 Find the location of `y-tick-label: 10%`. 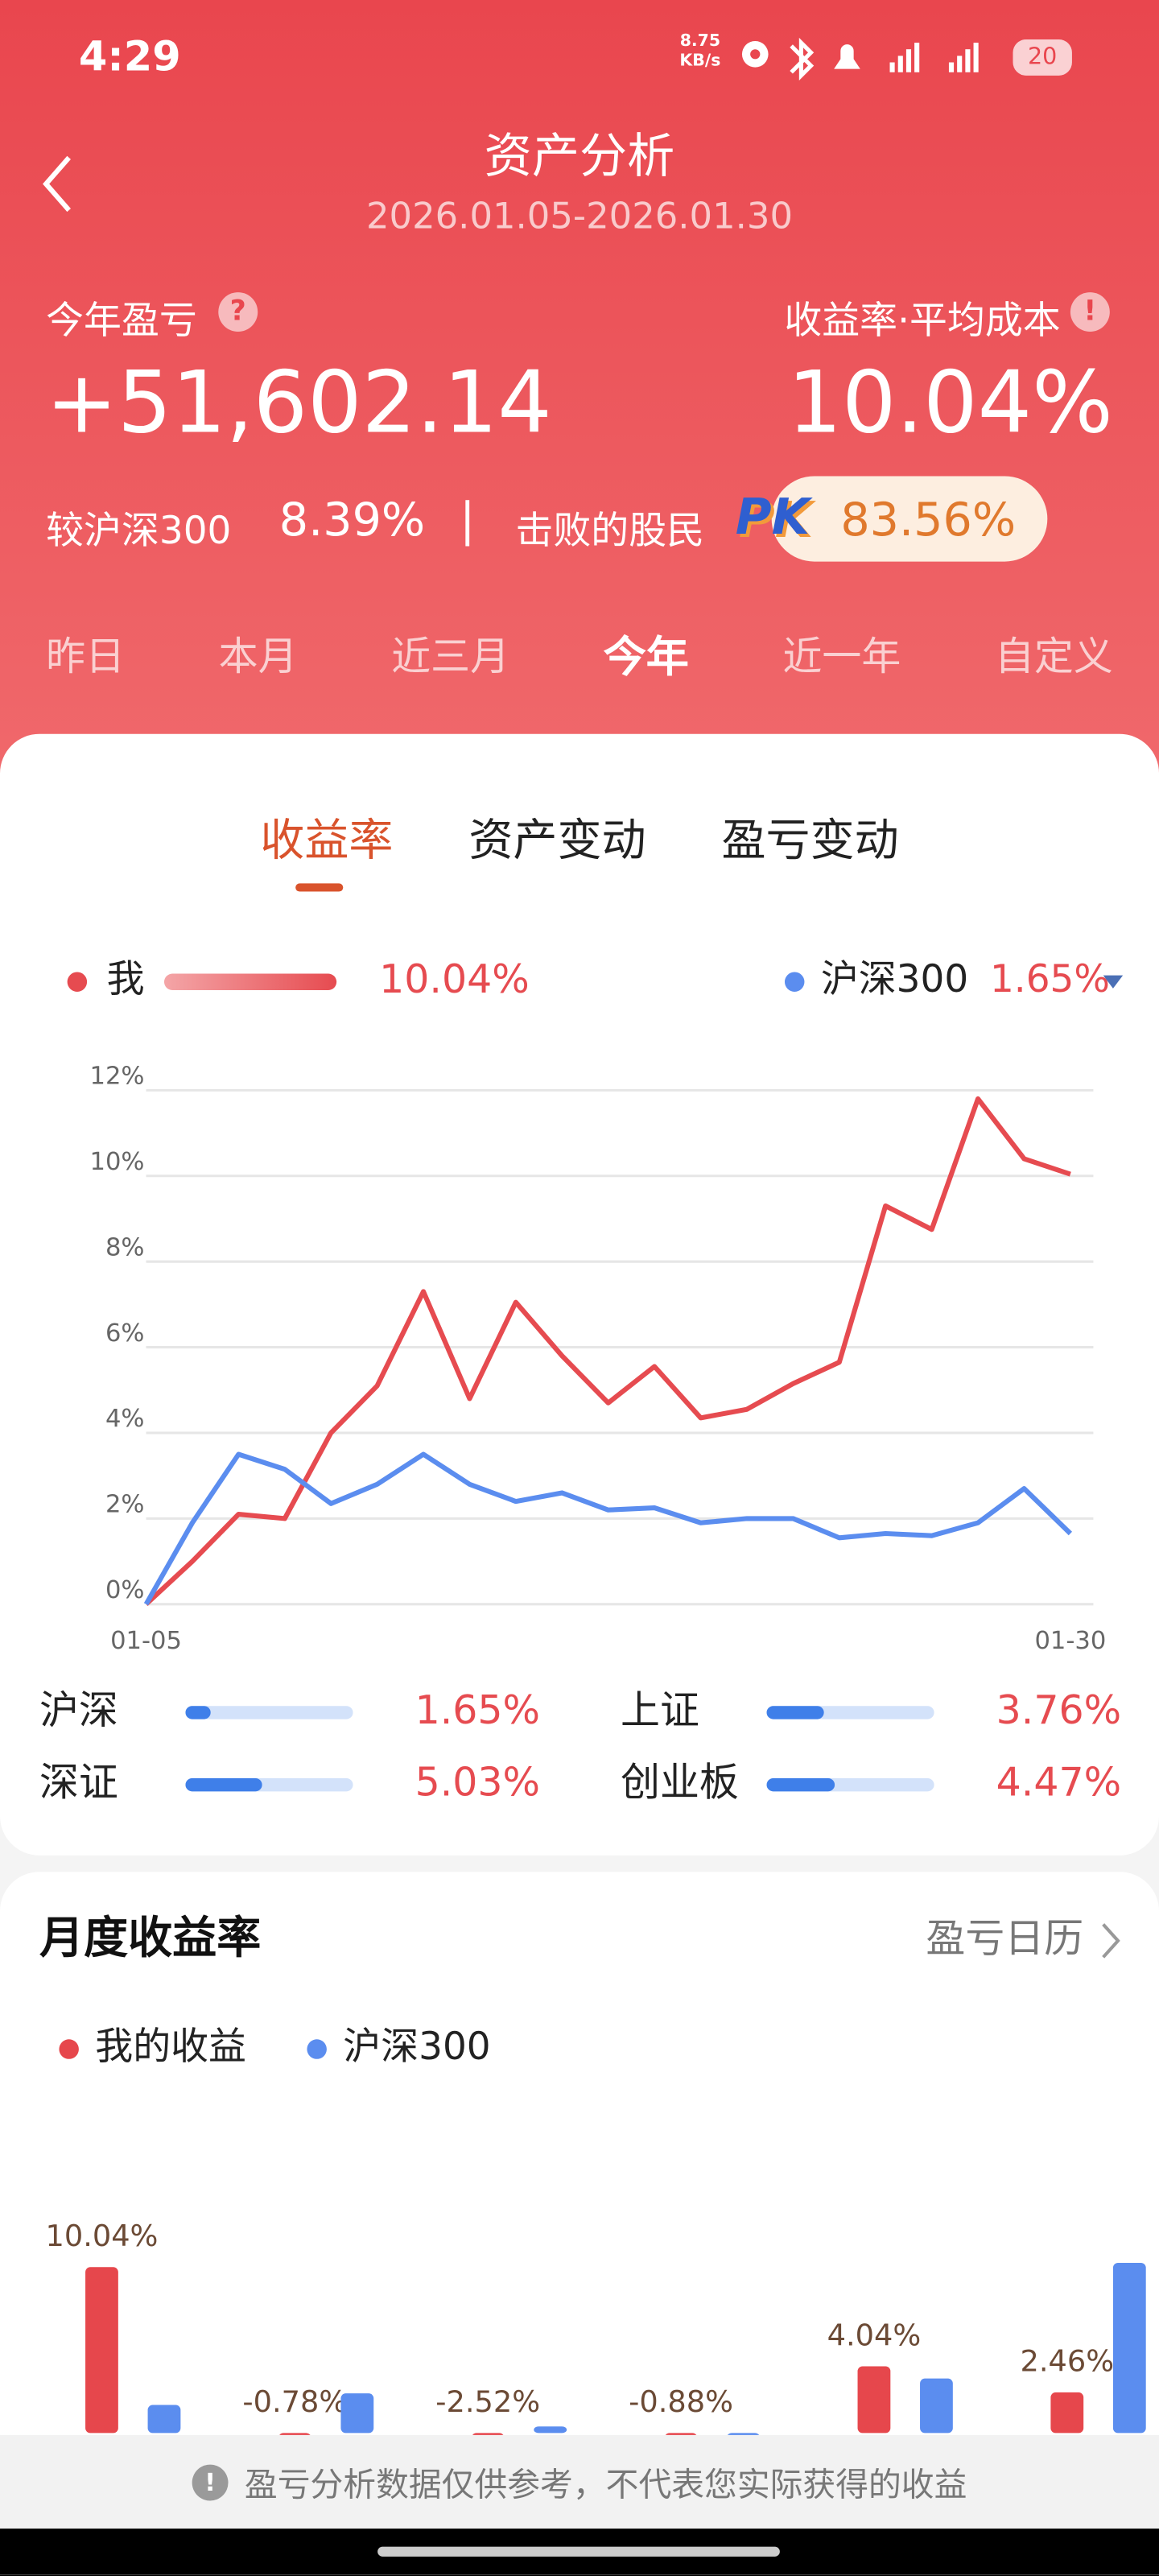

y-tick-label: 10% is located at coordinates (117, 1162).